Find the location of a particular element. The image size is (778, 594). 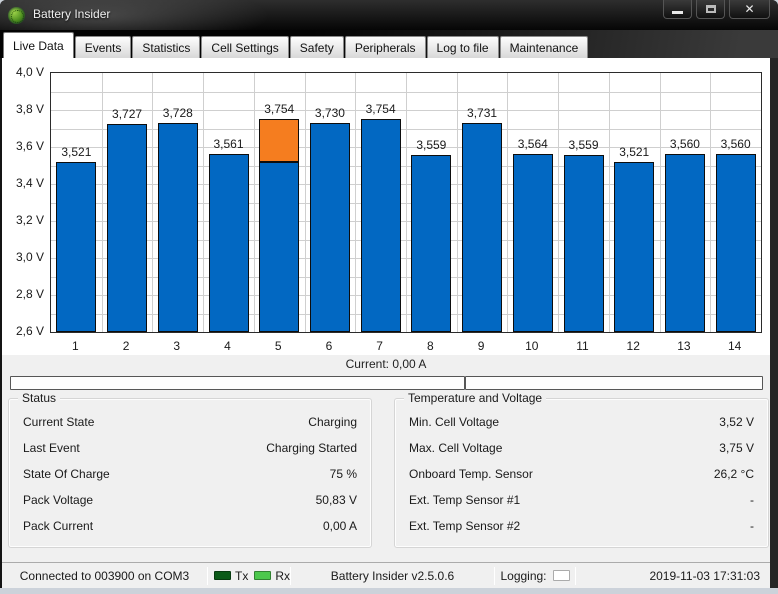

status-row-current-state: Current State Charging is located at coordinates (190, 423).